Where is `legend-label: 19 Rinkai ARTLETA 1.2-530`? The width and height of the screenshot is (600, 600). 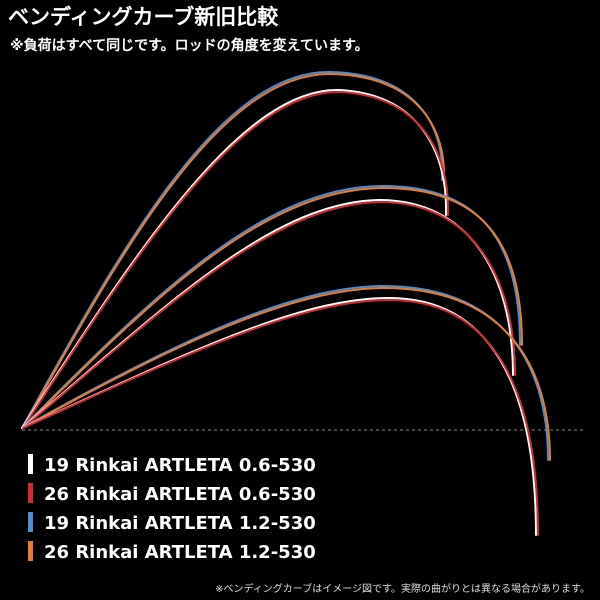 legend-label: 19 Rinkai ARTLETA 1.2-530 is located at coordinates (180, 523).